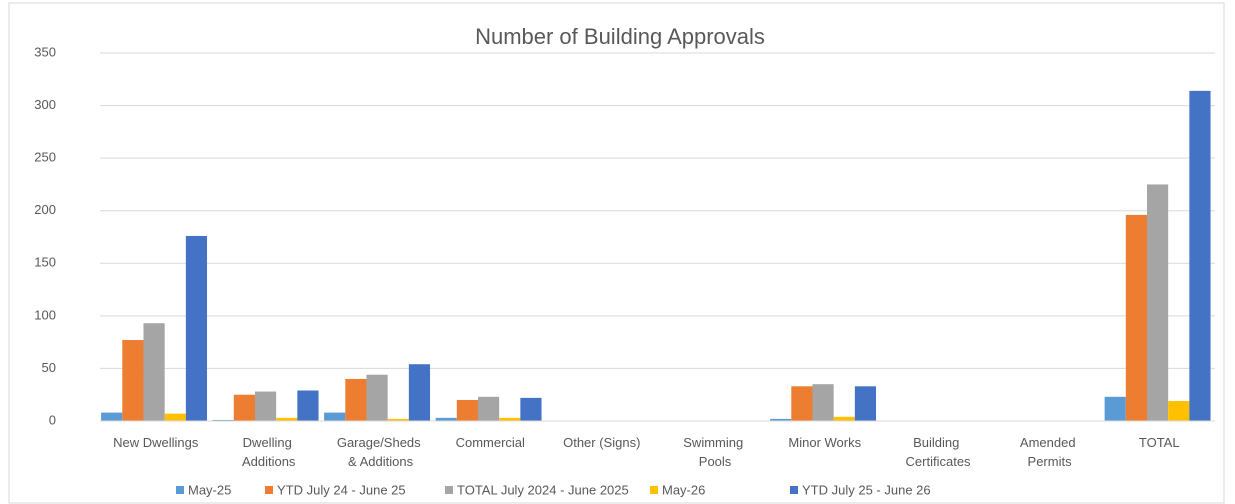 The width and height of the screenshot is (1235, 504). Describe the element at coordinates (543, 489) in the screenshot. I see `legend-label: TOTAL July 2024 - June 2025` at that location.